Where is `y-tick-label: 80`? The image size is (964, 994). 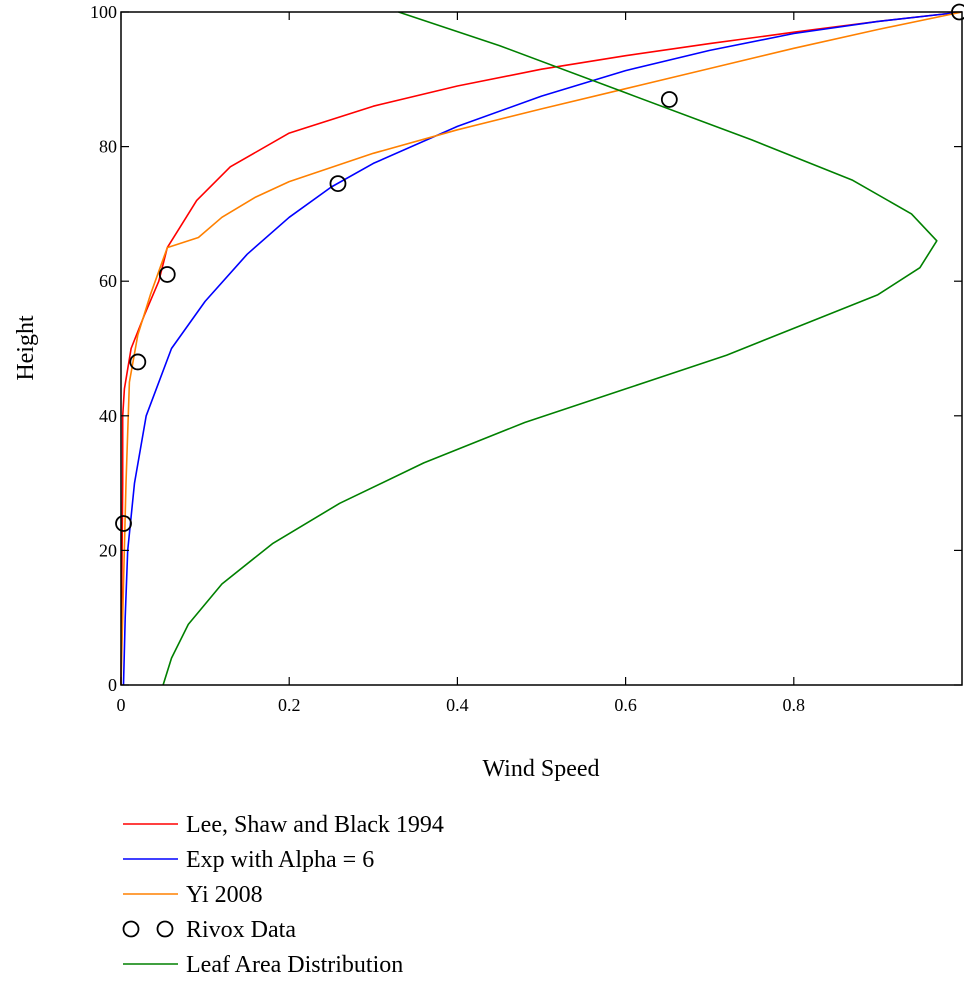
y-tick-label: 80 is located at coordinates (108, 147).